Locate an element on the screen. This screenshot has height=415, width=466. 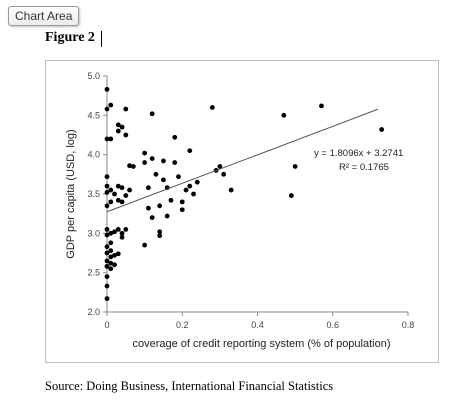
trendline-group is located at coordinates (242, 160).